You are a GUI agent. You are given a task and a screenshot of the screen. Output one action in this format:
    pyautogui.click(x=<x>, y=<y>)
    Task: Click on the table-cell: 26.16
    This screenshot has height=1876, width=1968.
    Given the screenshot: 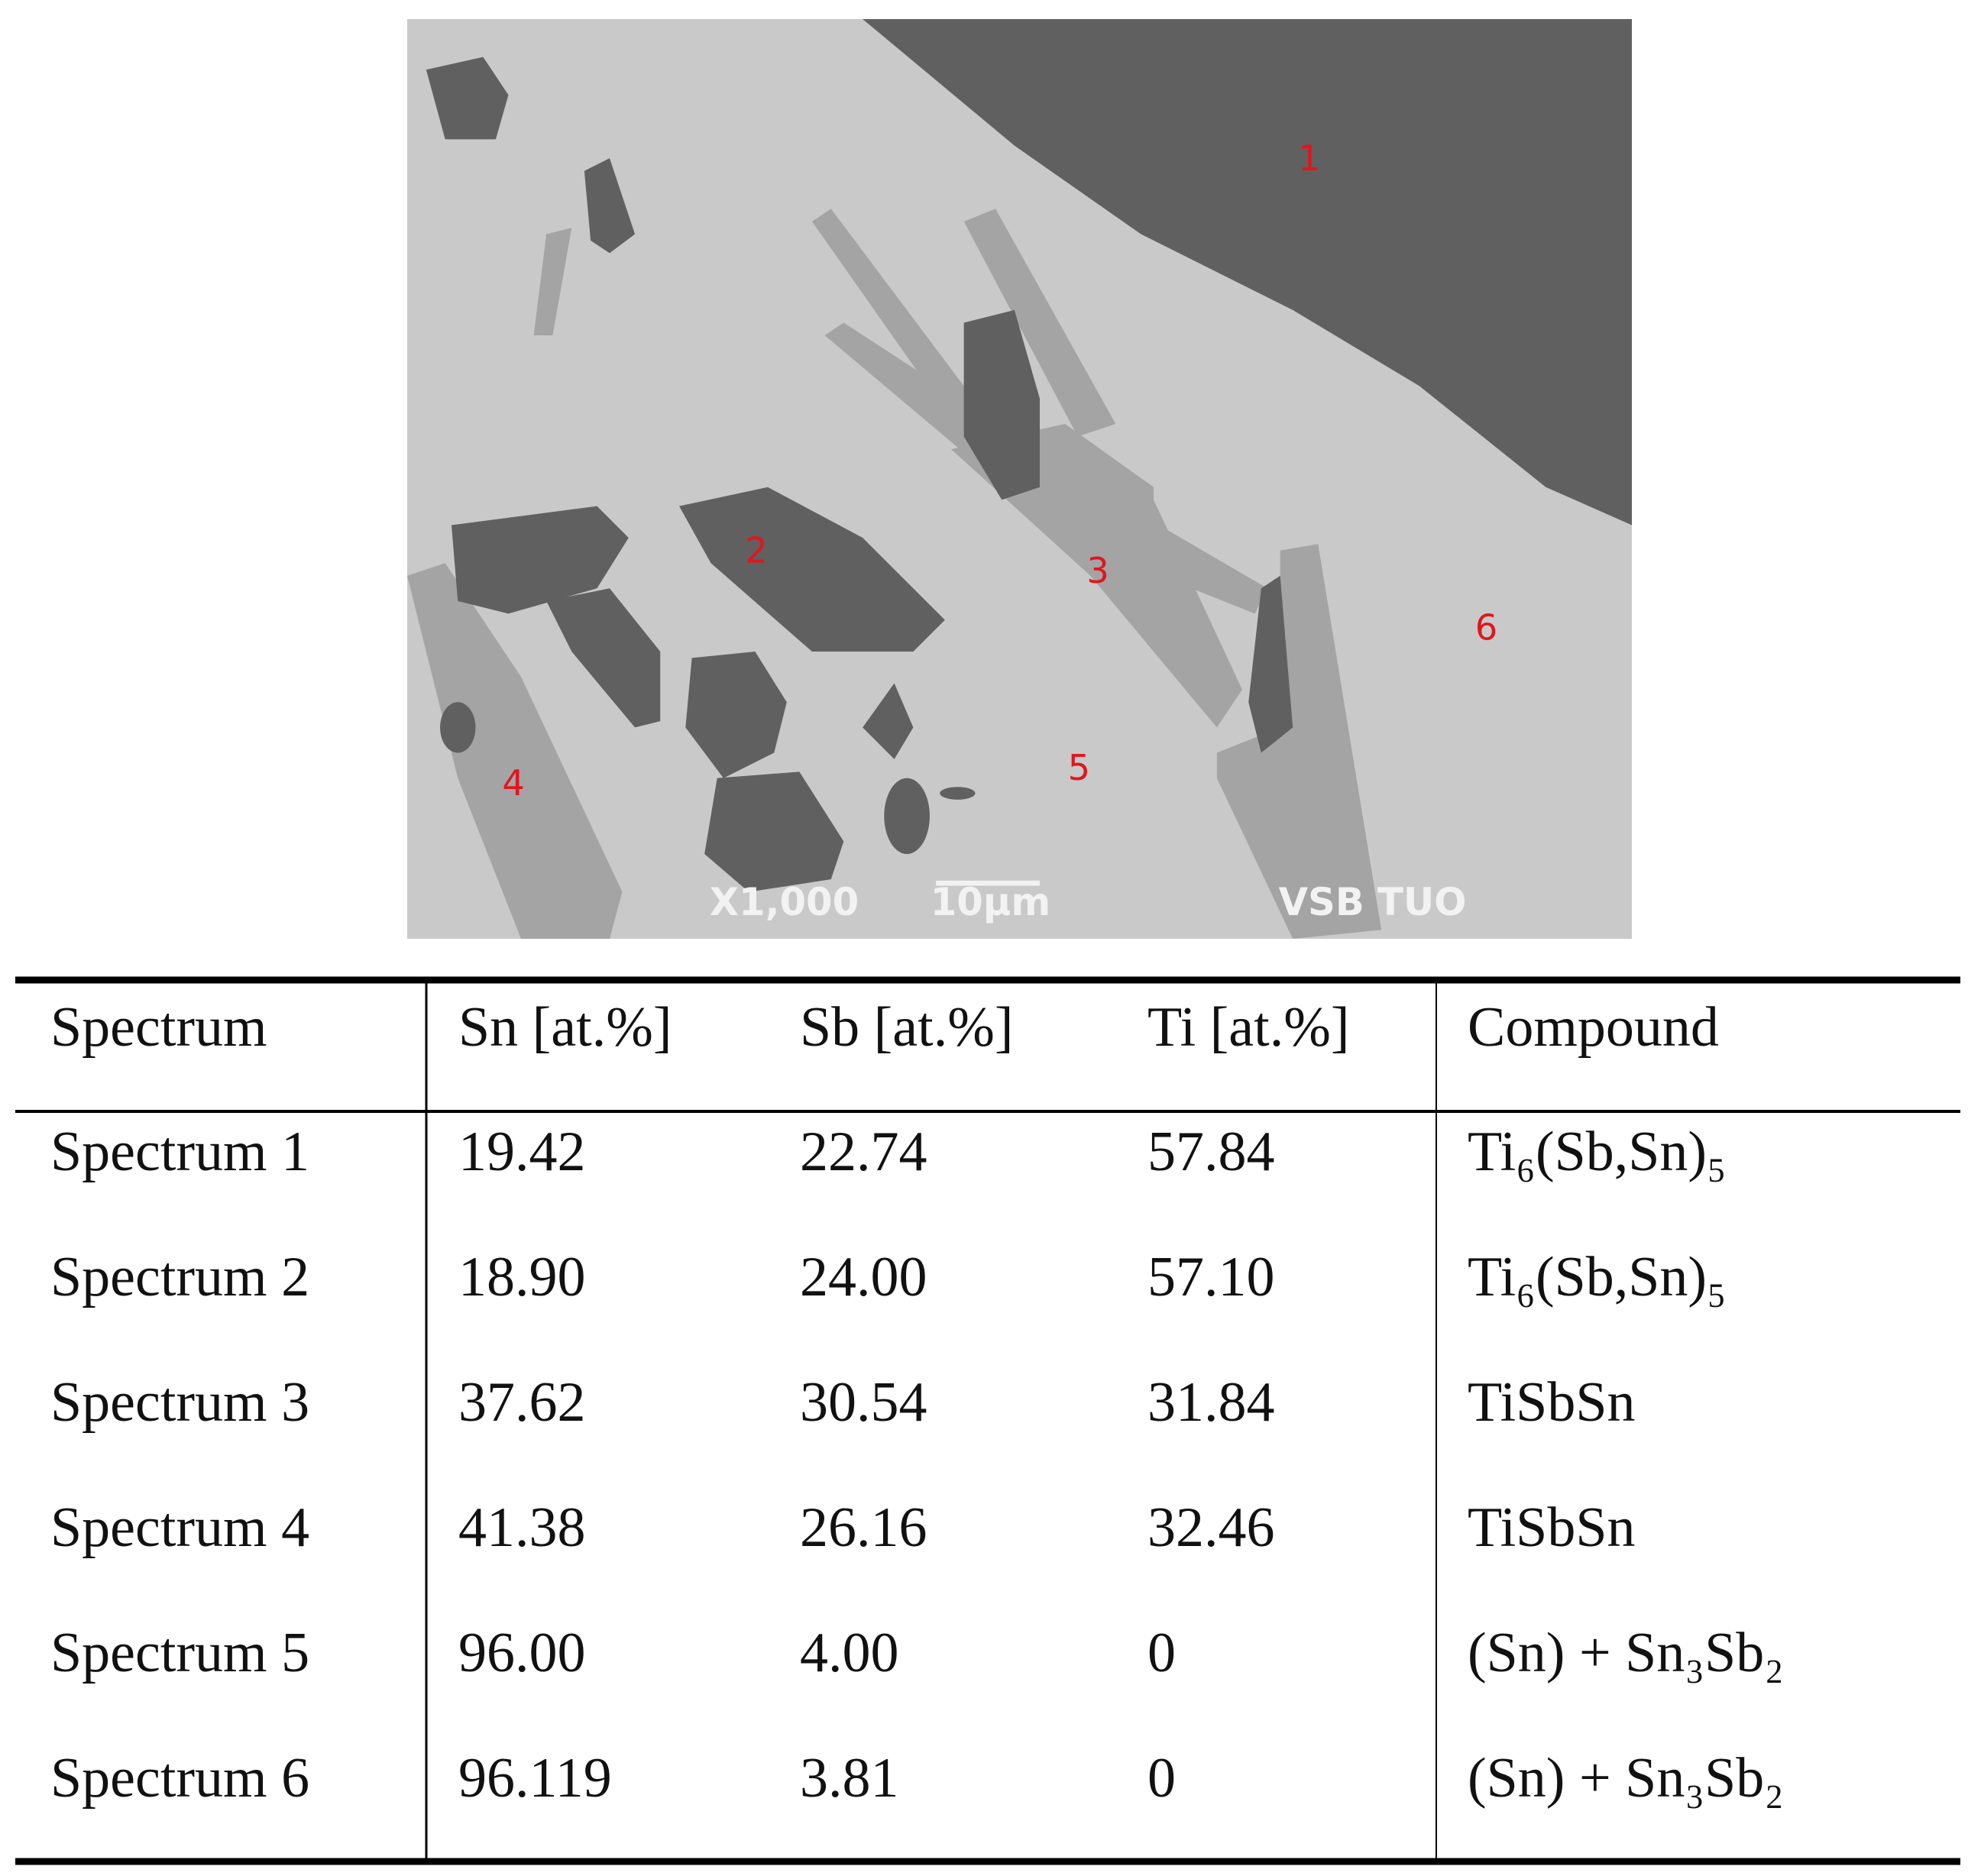 What is the action you would take?
    pyautogui.click(x=863, y=1527)
    